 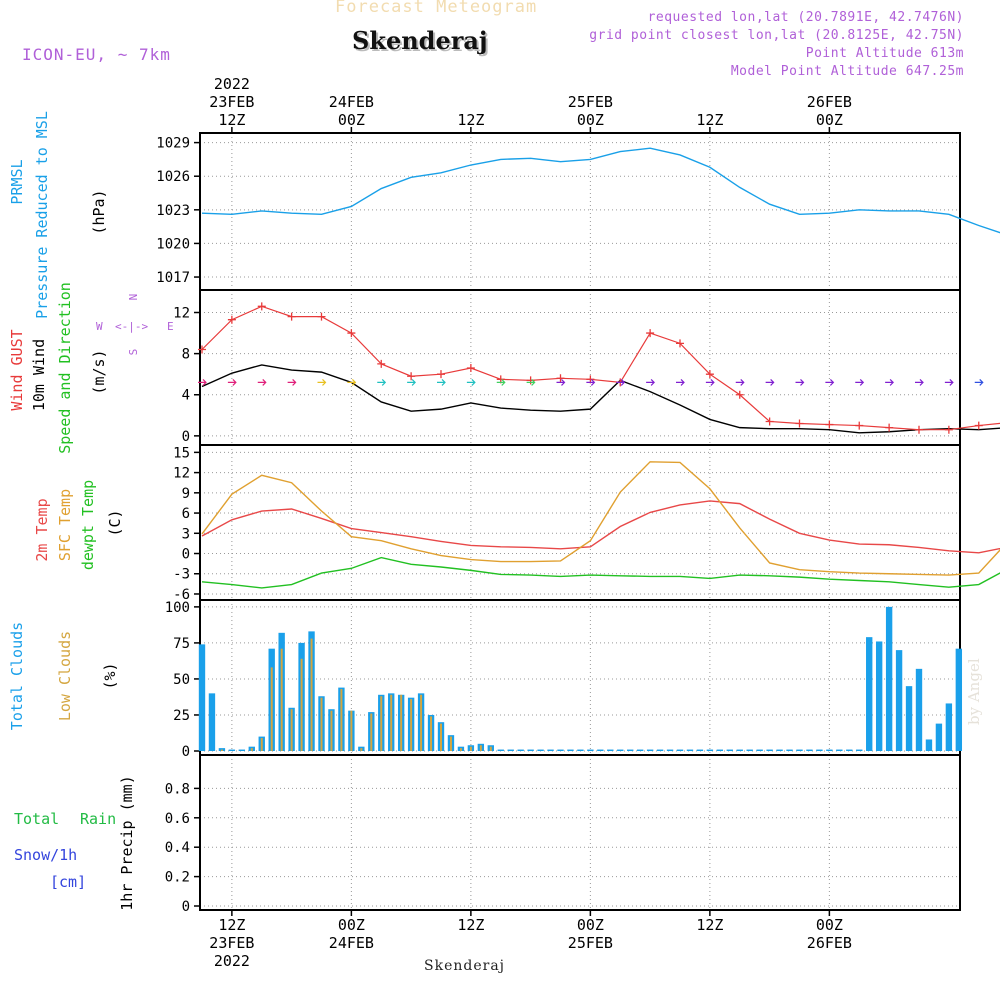 What do you see at coordinates (181, 314) in the screenshot?
I see `y-tick-label: 12` at bounding box center [181, 314].